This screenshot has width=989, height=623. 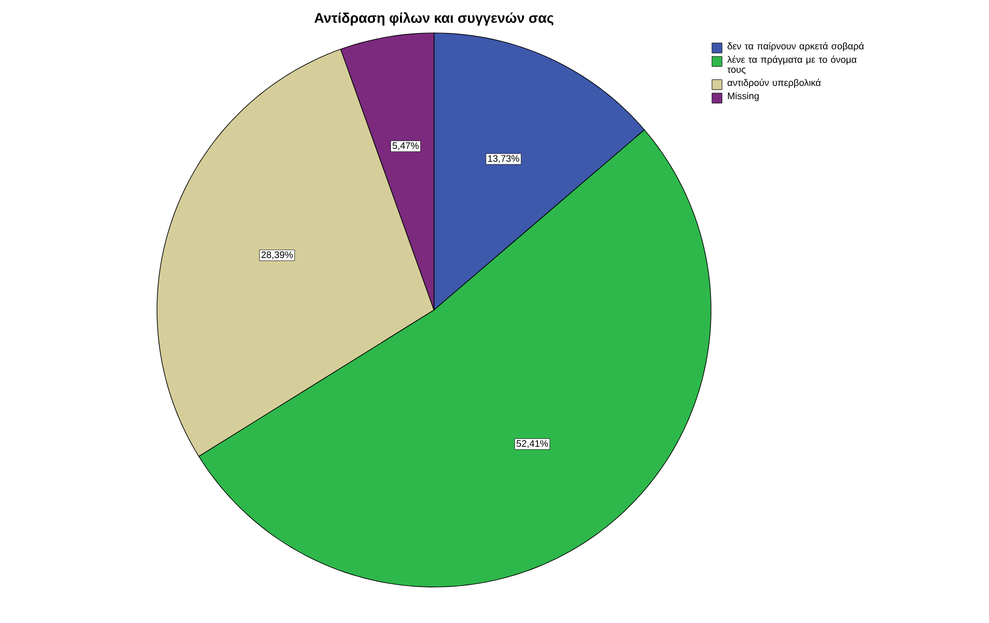 What do you see at coordinates (532, 444) in the screenshot?
I see `data-label: 52,41%` at bounding box center [532, 444].